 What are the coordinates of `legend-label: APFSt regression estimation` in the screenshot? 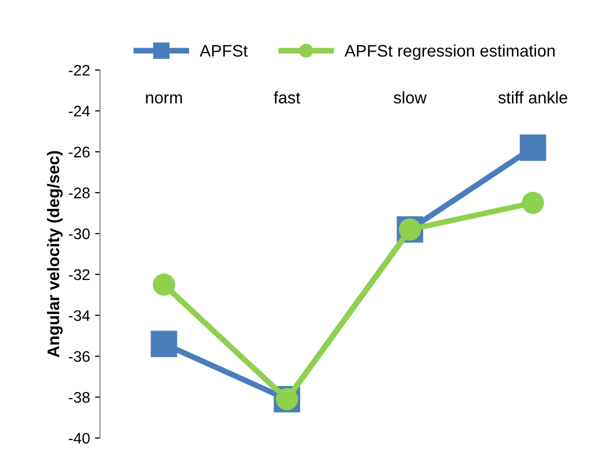 It's located at (449, 52).